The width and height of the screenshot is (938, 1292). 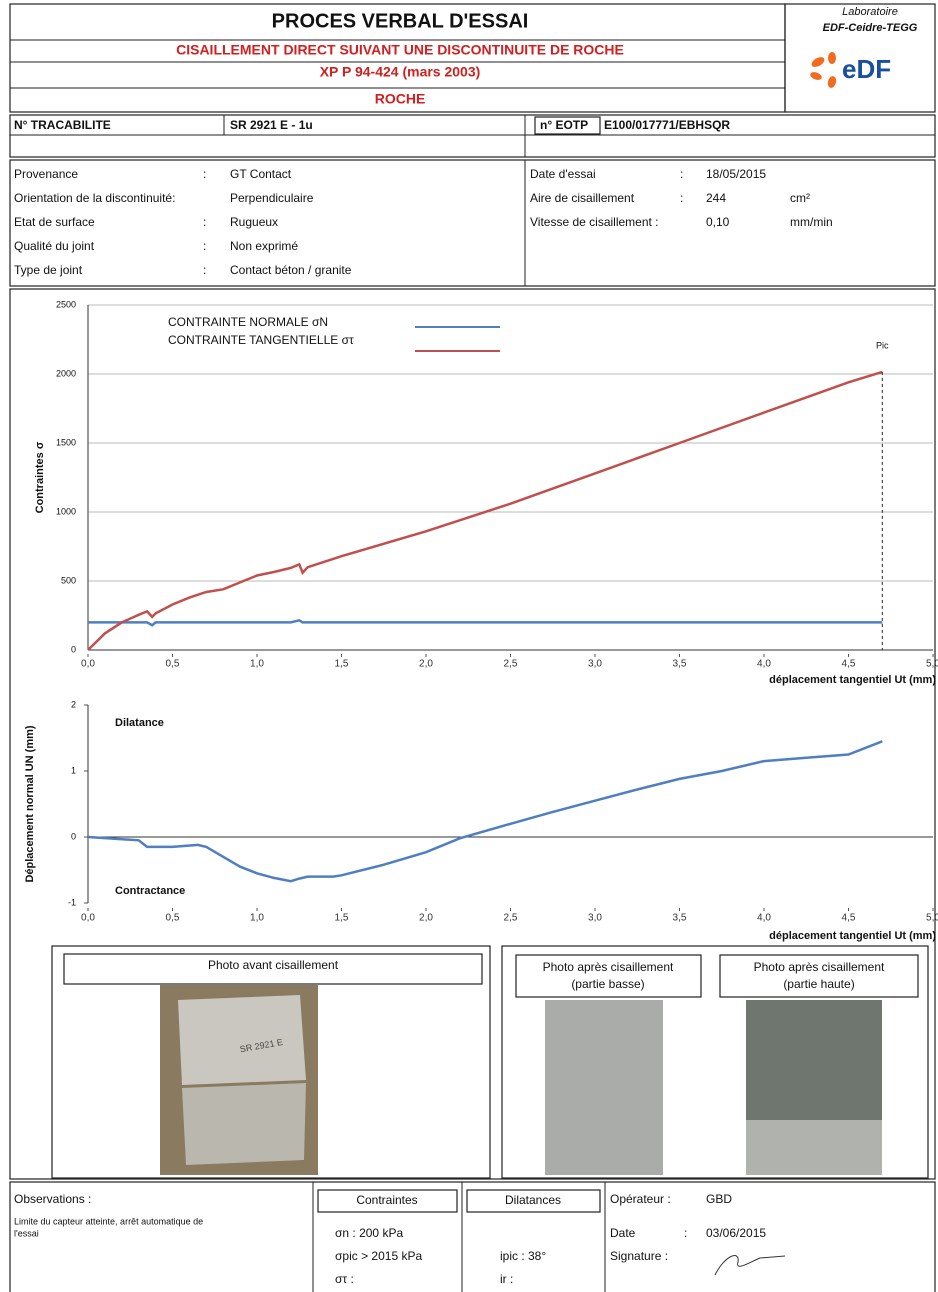 I want to click on x-tick-label: 3,5, so click(x=680, y=664).